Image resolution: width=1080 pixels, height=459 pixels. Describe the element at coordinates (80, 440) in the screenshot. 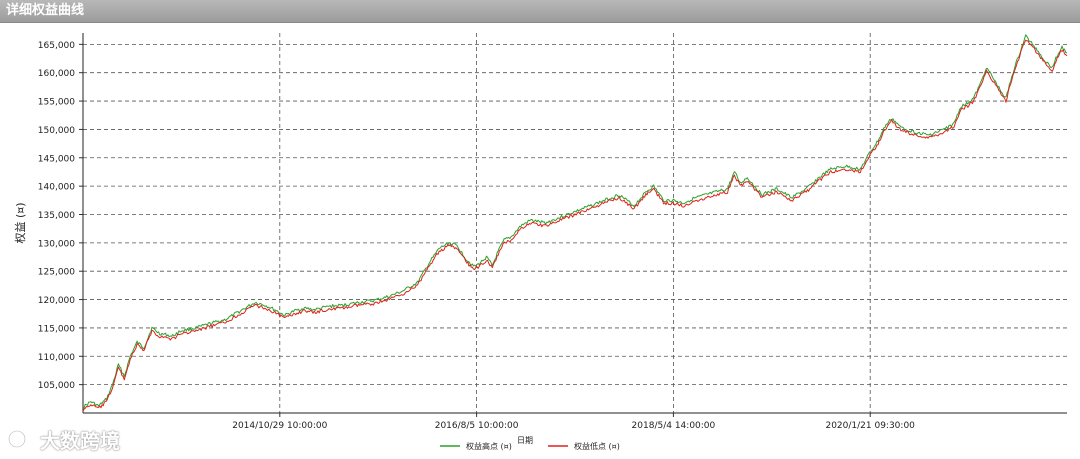

I see `watermark-text: 大数跨境` at that location.